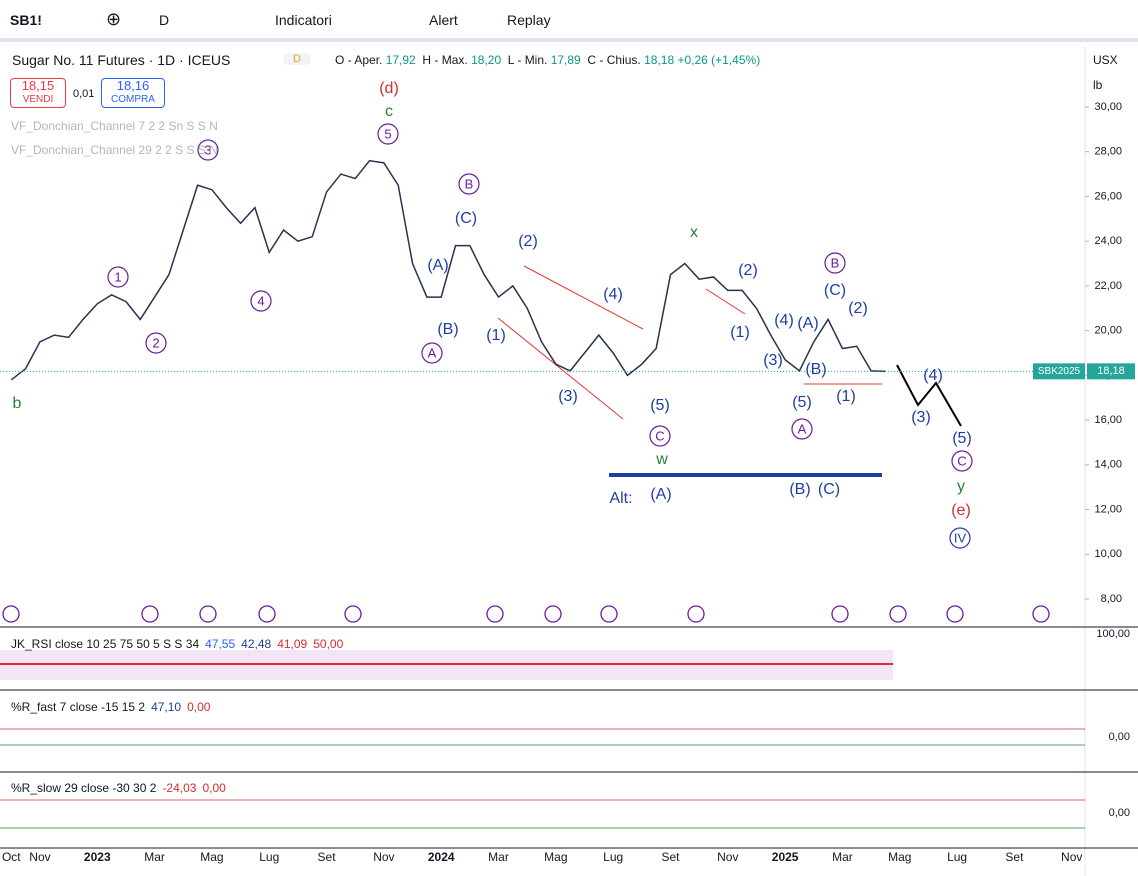  Describe the element at coordinates (659, 60) in the screenshot. I see `close: 18,18` at that location.